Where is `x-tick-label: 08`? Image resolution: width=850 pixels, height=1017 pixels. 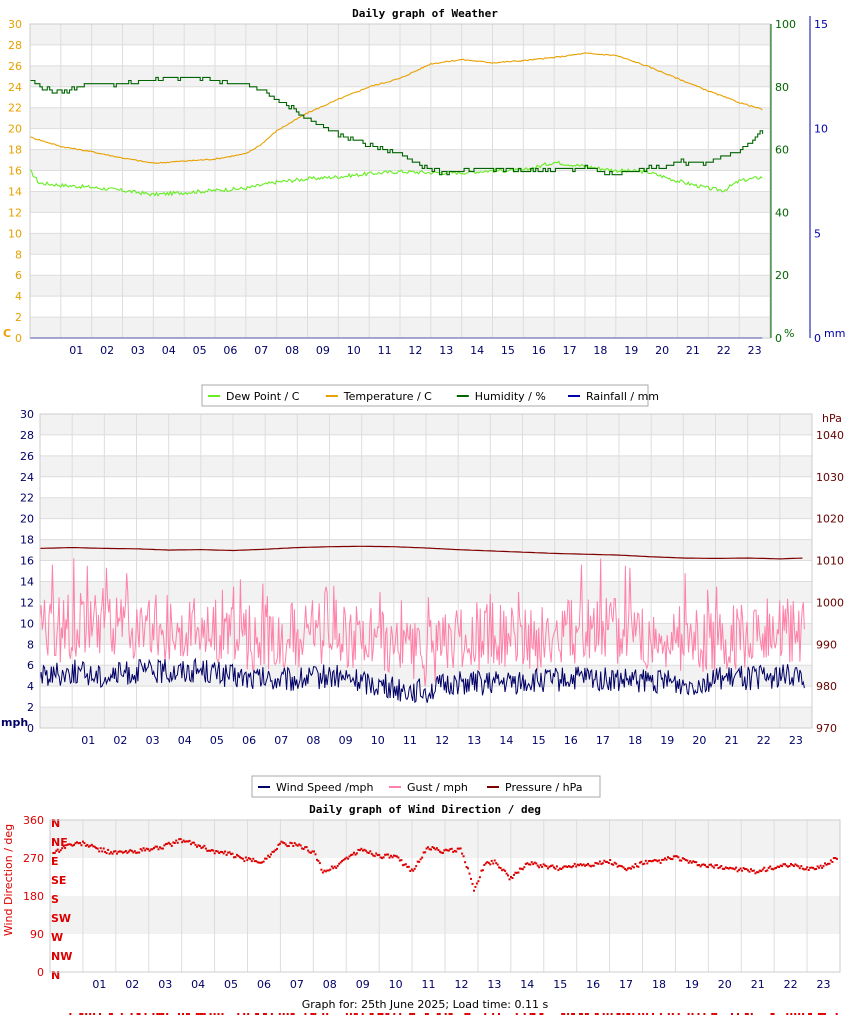 x-tick-label: 08 is located at coordinates (330, 984).